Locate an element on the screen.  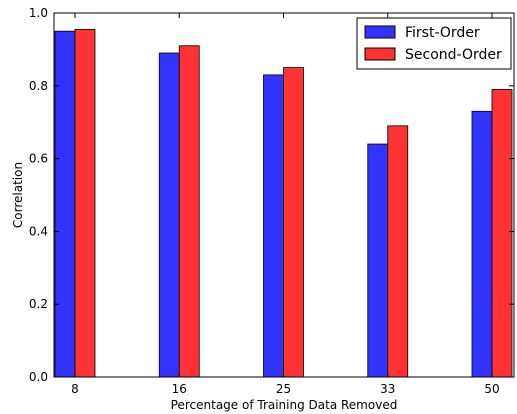
legend-swatch-first-order is located at coordinates (380, 32).